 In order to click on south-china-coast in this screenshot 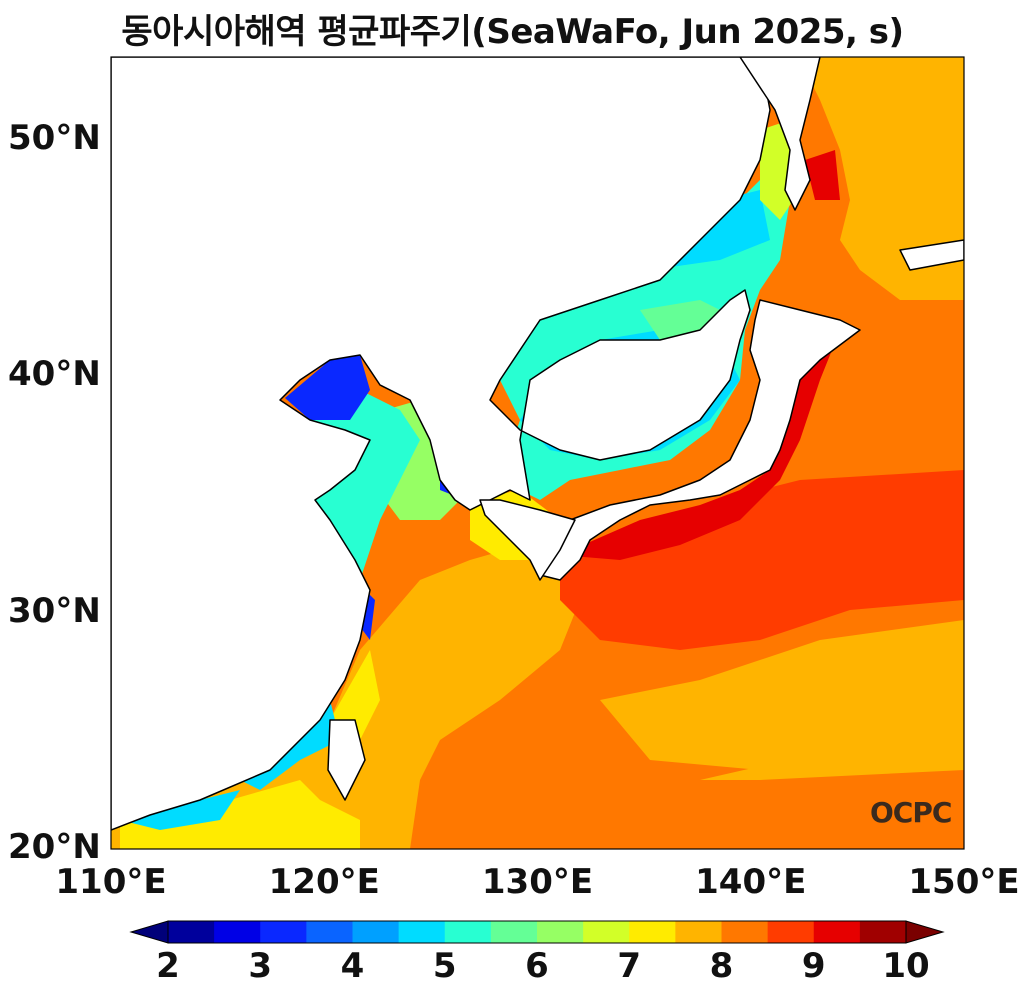, I will do `click(240, 814)`.